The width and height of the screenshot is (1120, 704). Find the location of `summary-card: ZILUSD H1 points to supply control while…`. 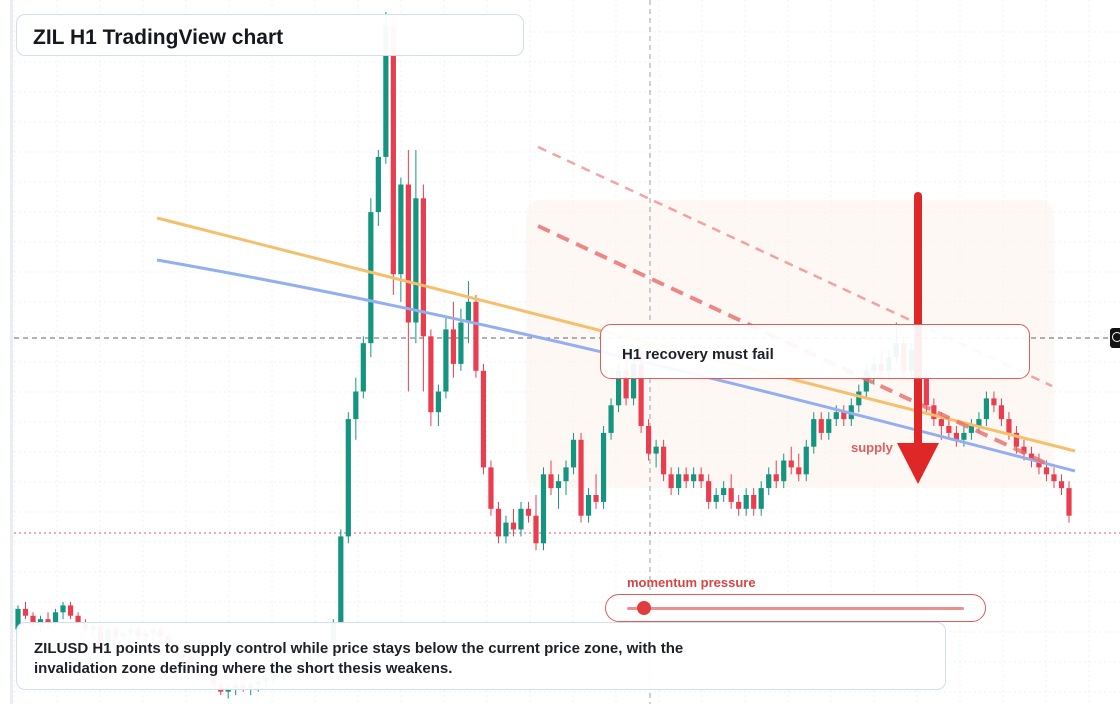

summary-card: ZILUSD H1 points to supply control while… is located at coordinates (481, 656).